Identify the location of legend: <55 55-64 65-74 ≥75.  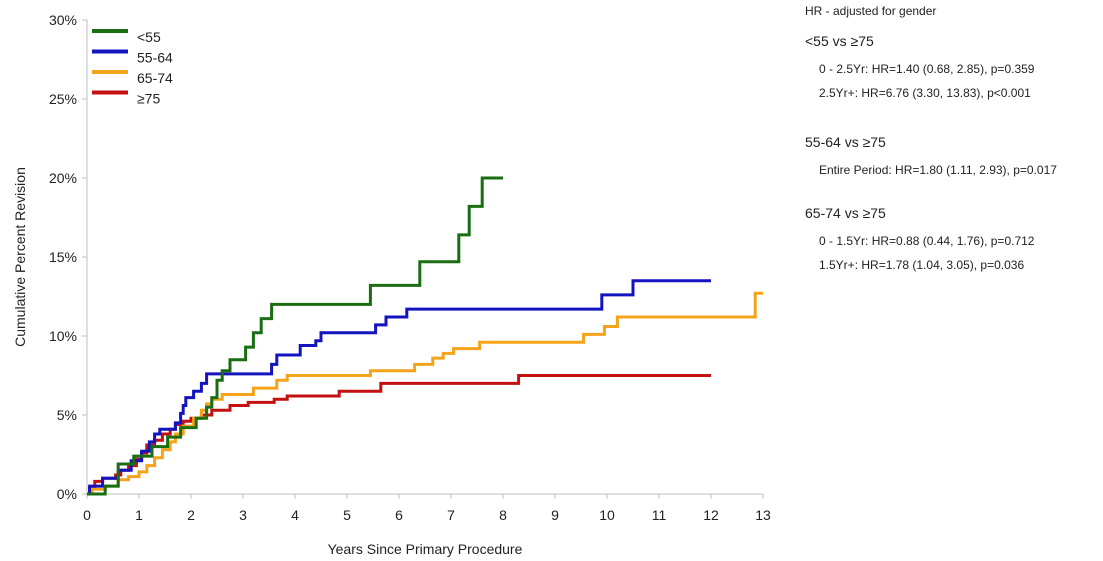
(132, 68).